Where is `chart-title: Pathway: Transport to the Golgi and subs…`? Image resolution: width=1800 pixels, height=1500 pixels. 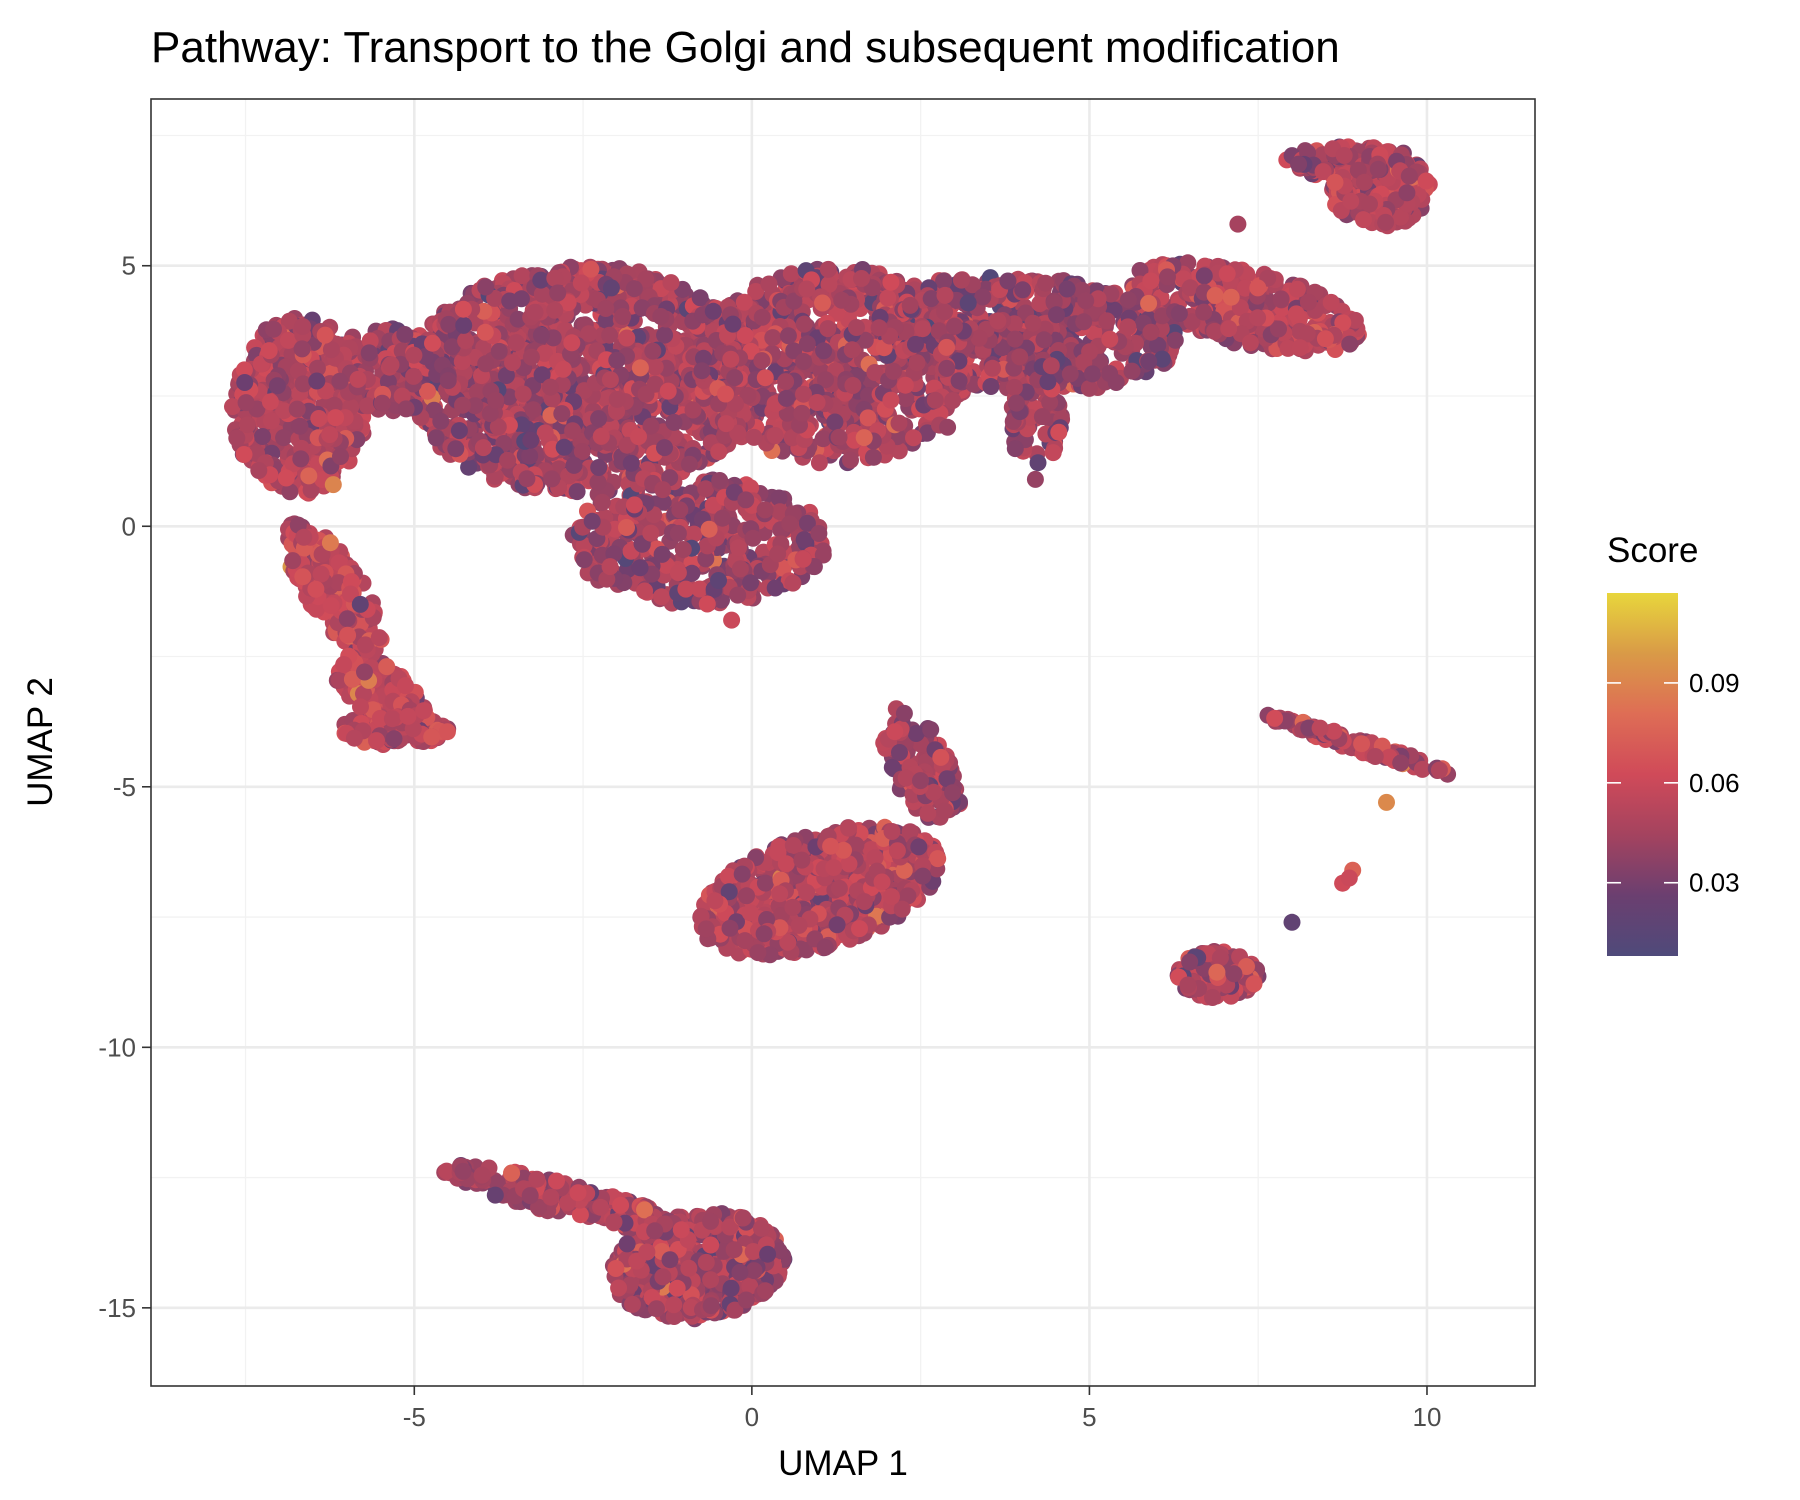 chart-title: Pathway: Transport to the Golgi and subs… is located at coordinates (745, 47).